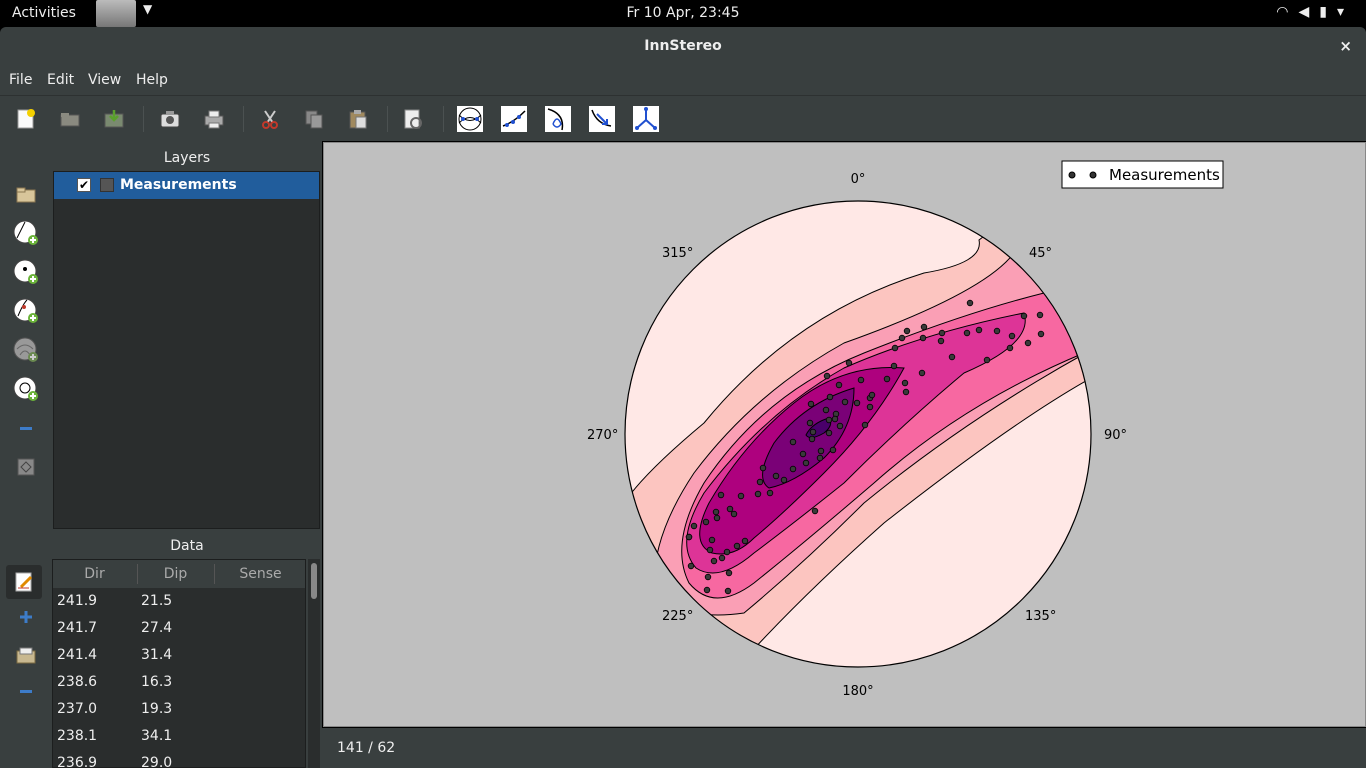 This screenshot has width=1366, height=768. What do you see at coordinates (26, 272) in the screenshot?
I see `add-line-layer-button` at bounding box center [26, 272].